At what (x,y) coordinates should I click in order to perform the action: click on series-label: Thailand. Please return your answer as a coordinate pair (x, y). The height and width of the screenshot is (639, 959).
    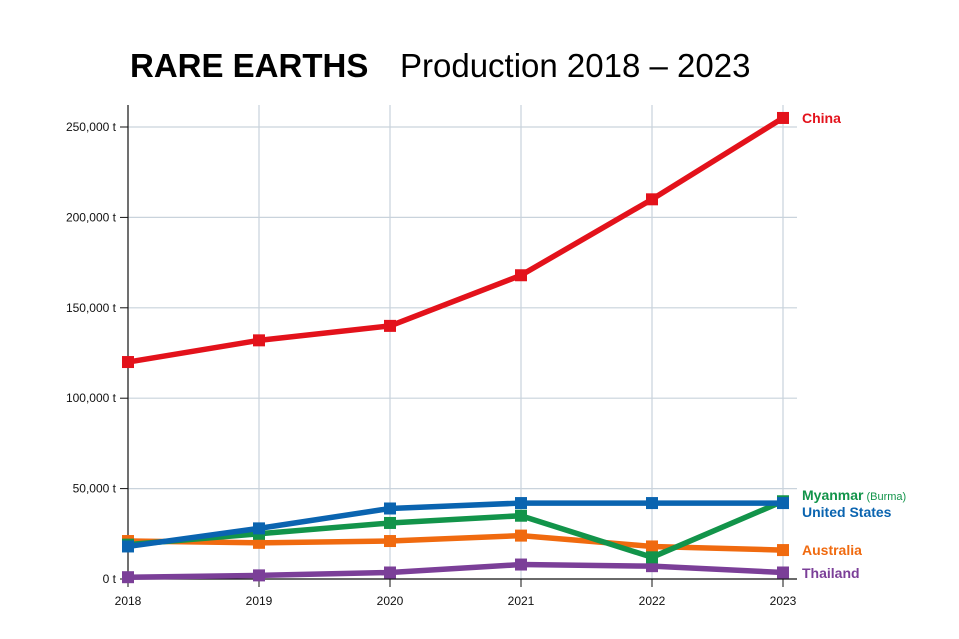
    Looking at the image, I should click on (831, 573).